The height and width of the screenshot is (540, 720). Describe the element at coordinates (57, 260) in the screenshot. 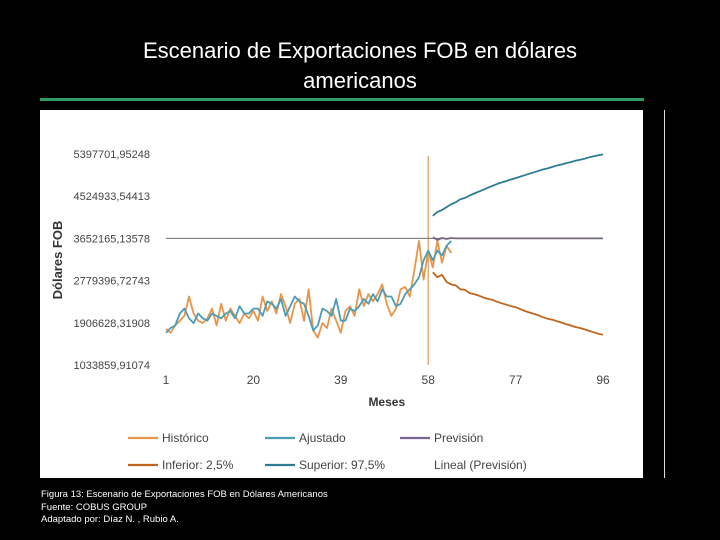

I see `y-axis-title: Dólares FOB` at that location.